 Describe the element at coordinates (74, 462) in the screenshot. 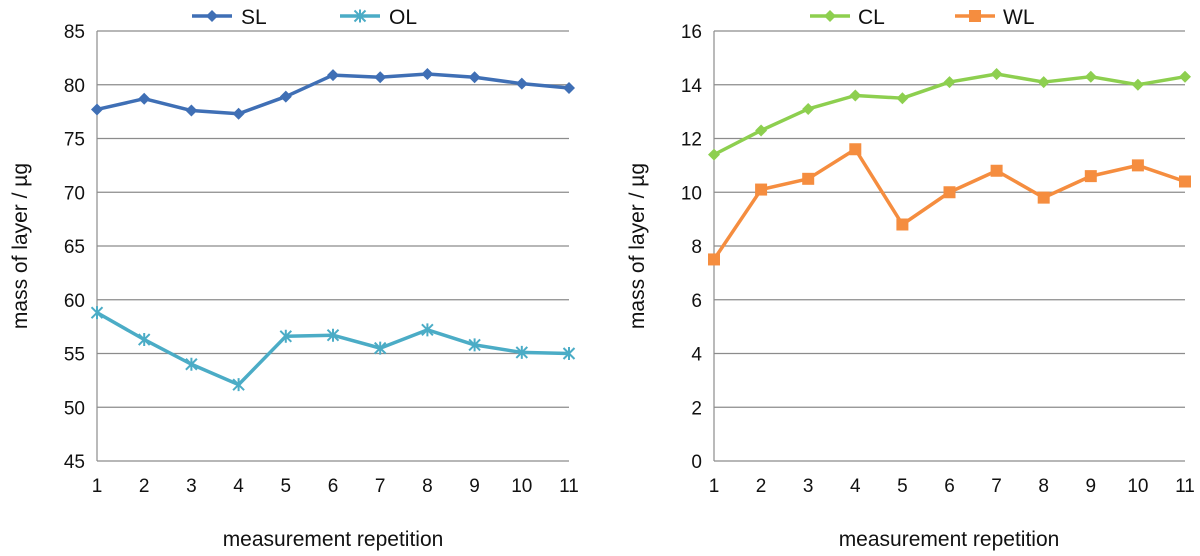

I see `y-tick-label: 45` at that location.